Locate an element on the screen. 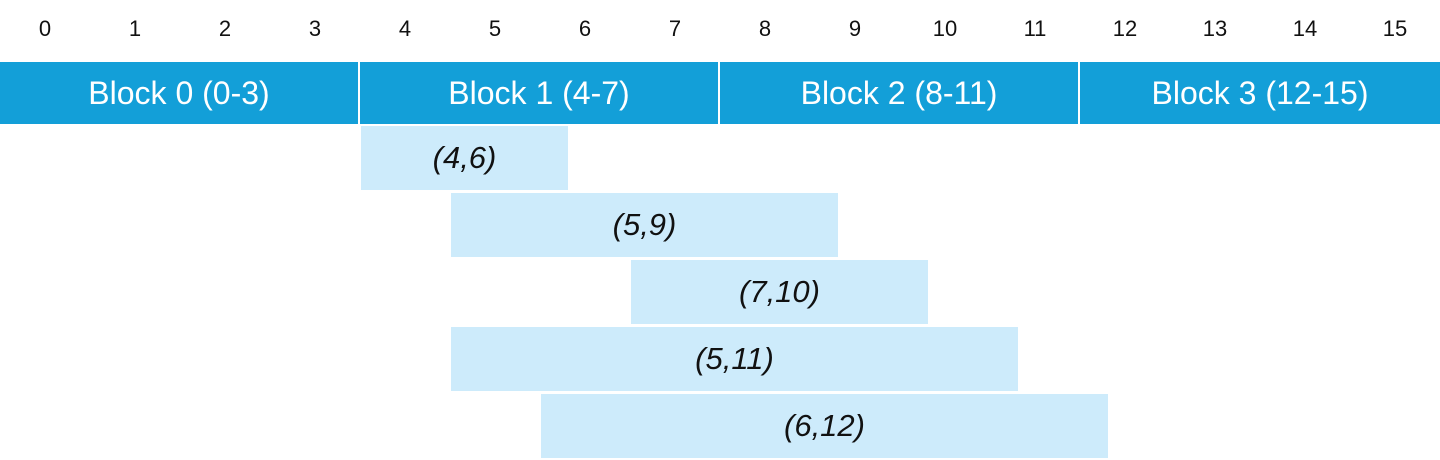  index-tick: 12 is located at coordinates (1125, 28).